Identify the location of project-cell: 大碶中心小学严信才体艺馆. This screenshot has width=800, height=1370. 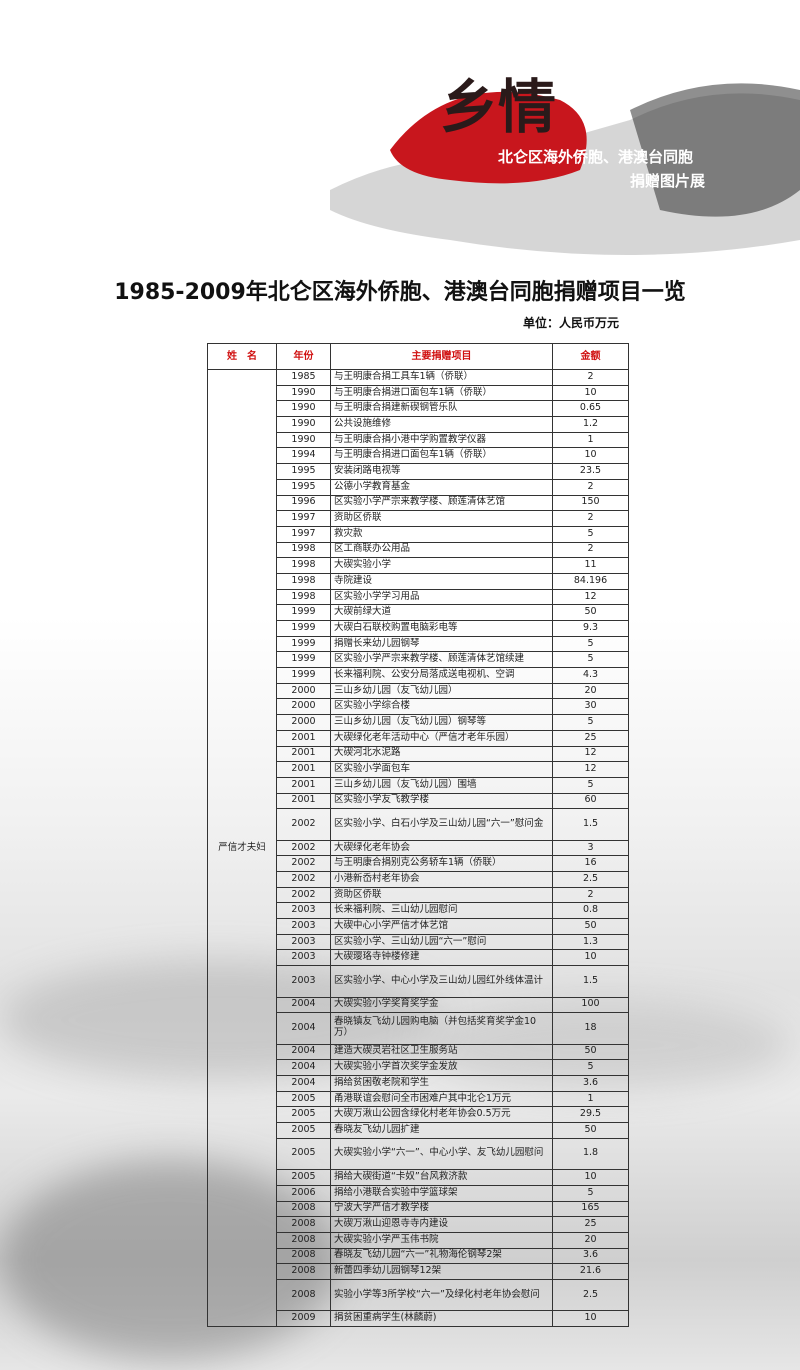
(441, 926).